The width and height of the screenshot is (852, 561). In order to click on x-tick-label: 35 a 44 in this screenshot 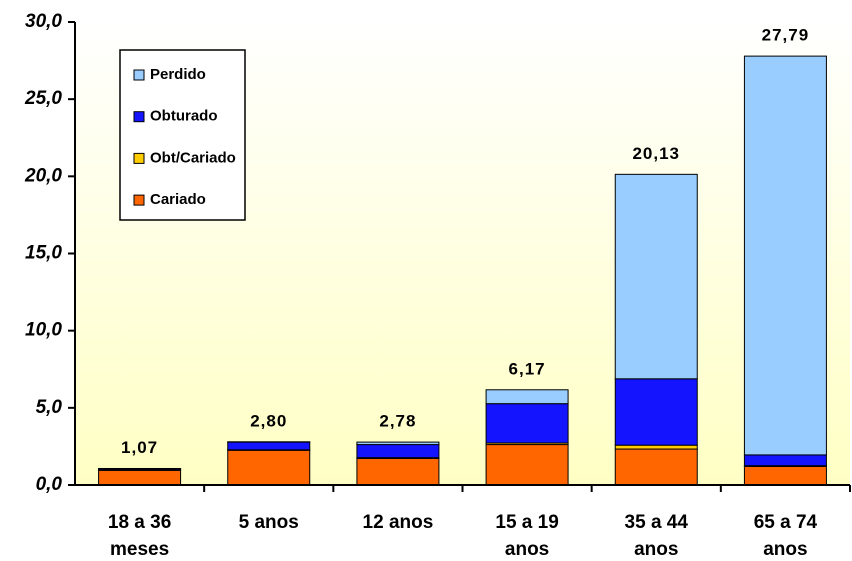, I will do `click(657, 522)`.